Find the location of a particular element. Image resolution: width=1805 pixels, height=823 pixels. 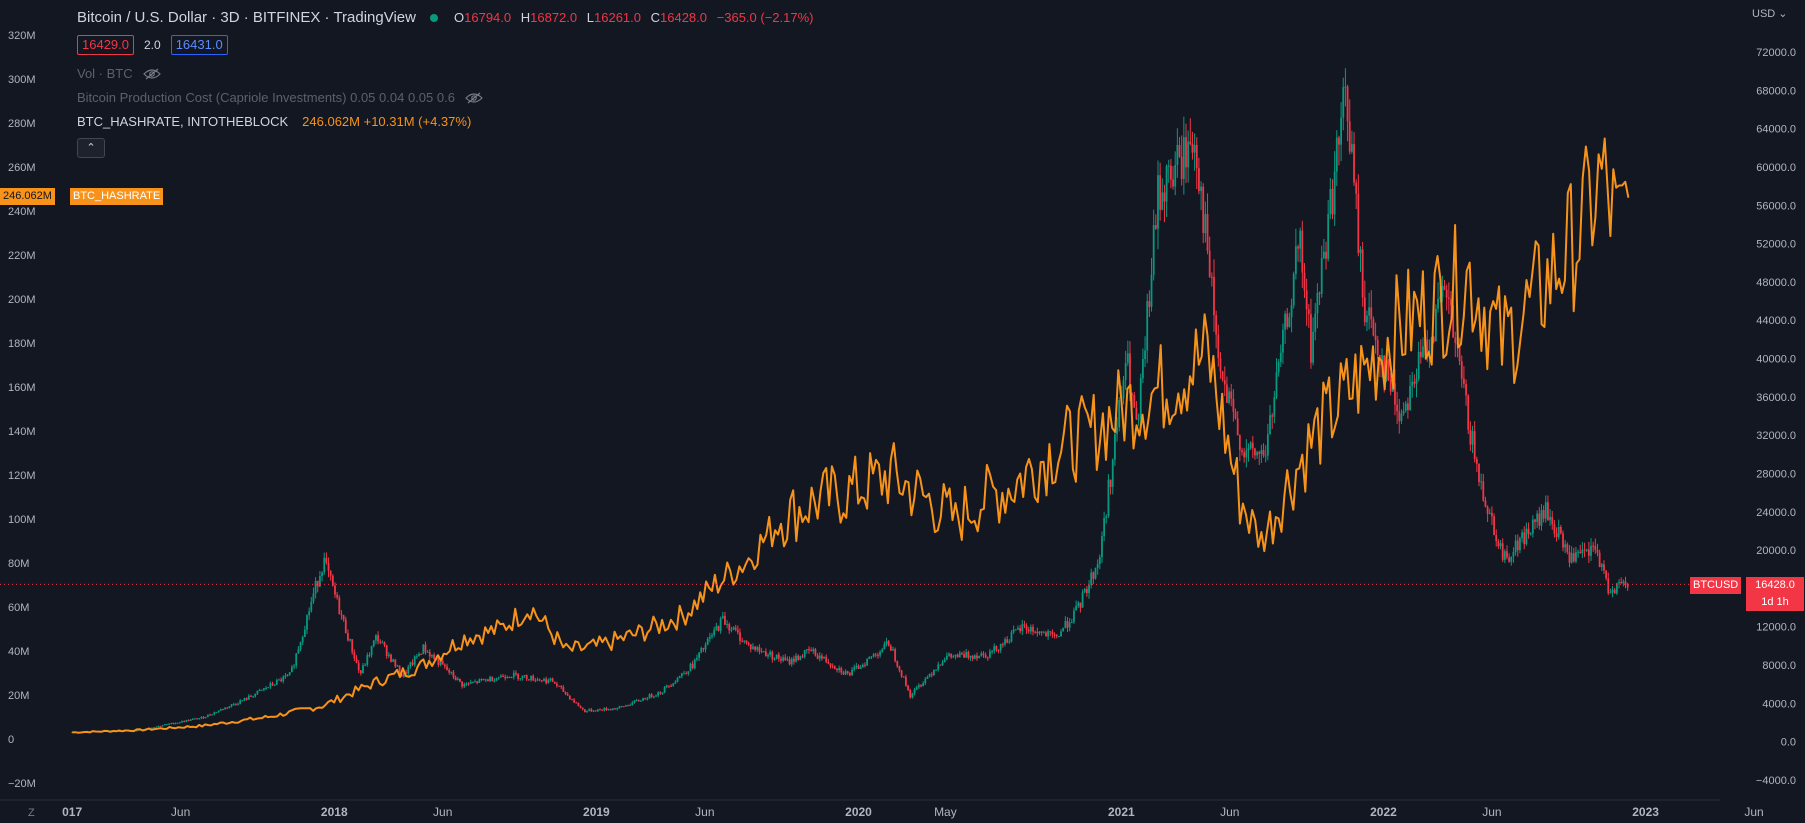

currency-menu-button: USD ⌄ is located at coordinates (1769, 13).